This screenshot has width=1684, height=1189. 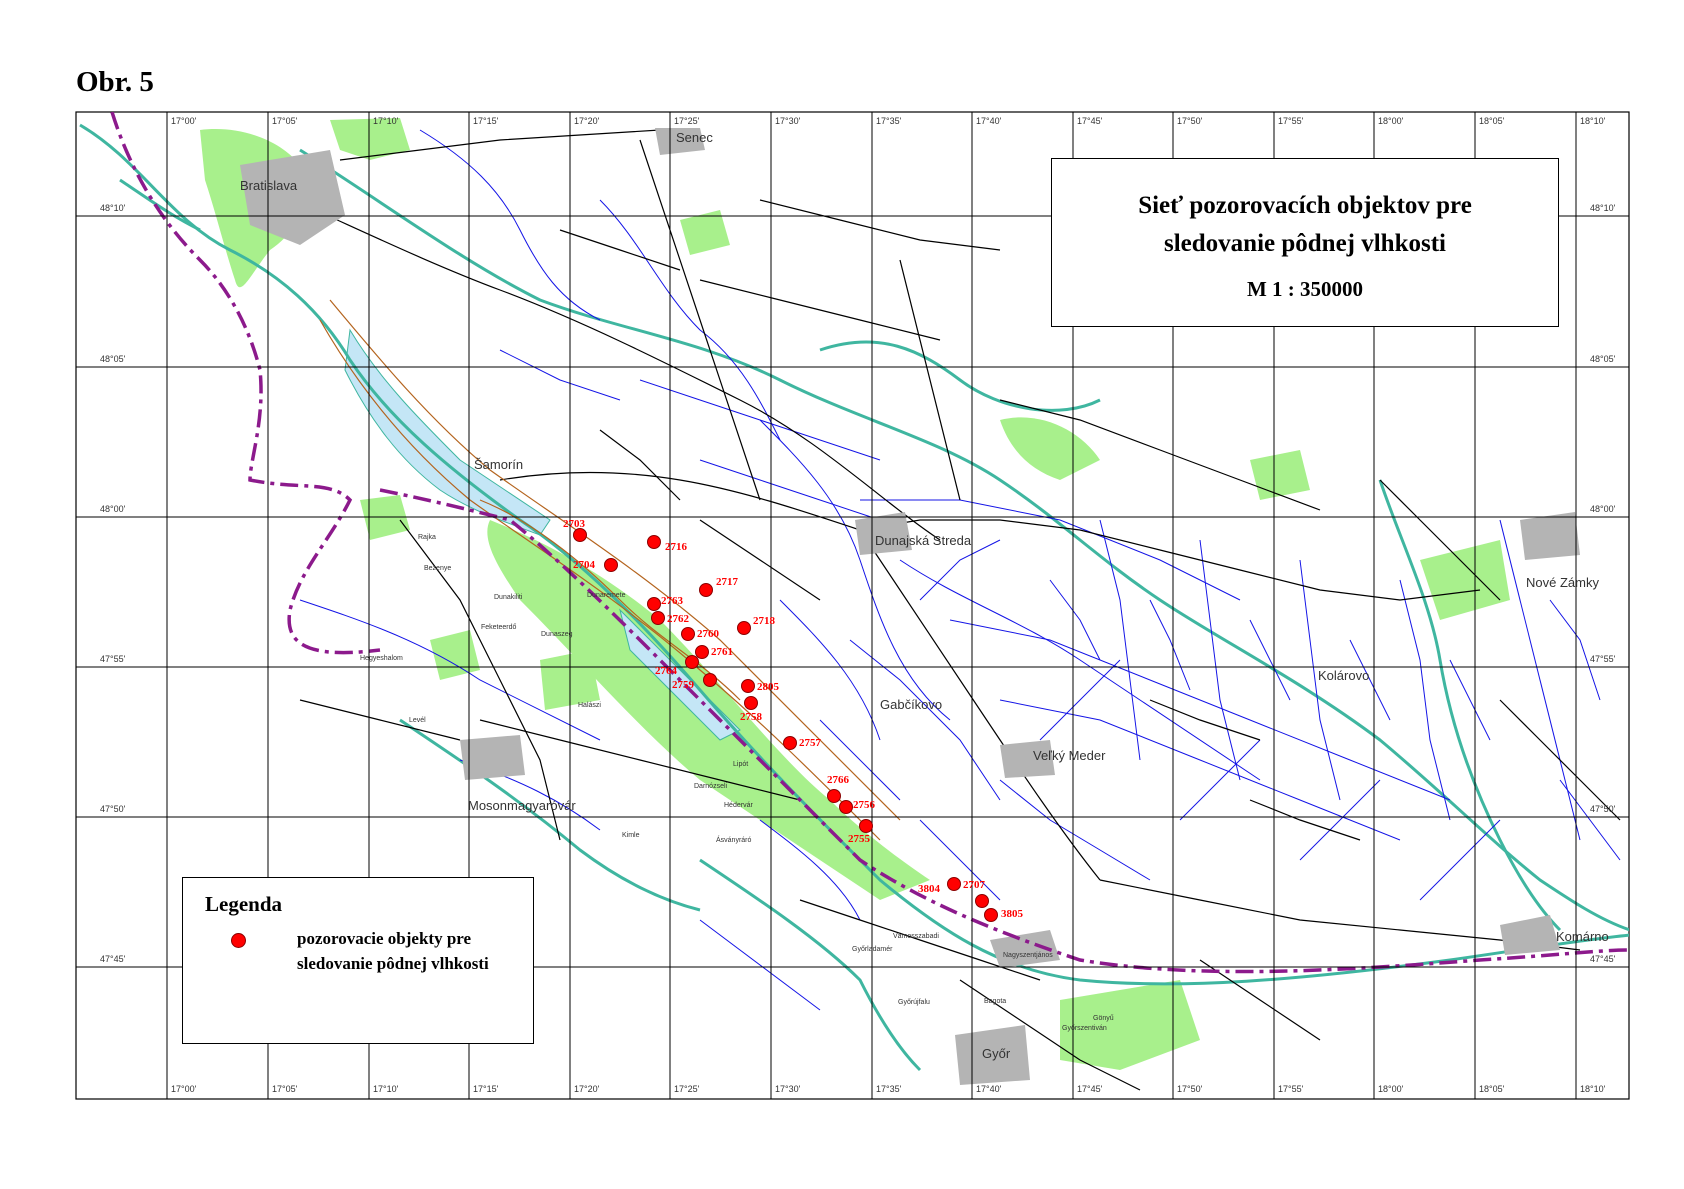 I want to click on observation-point: 2717, so click(x=719, y=586).